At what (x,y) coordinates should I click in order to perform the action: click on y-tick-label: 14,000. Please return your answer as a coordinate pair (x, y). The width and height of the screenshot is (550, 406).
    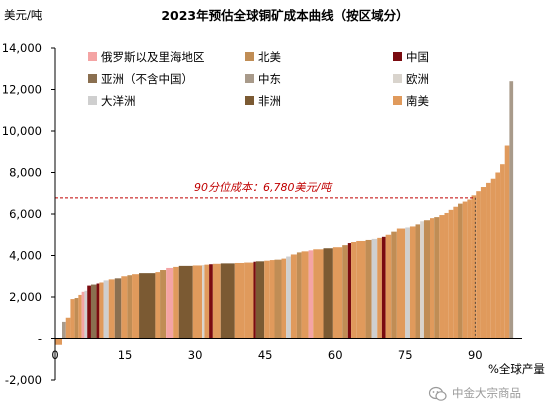
    Looking at the image, I should click on (22, 48).